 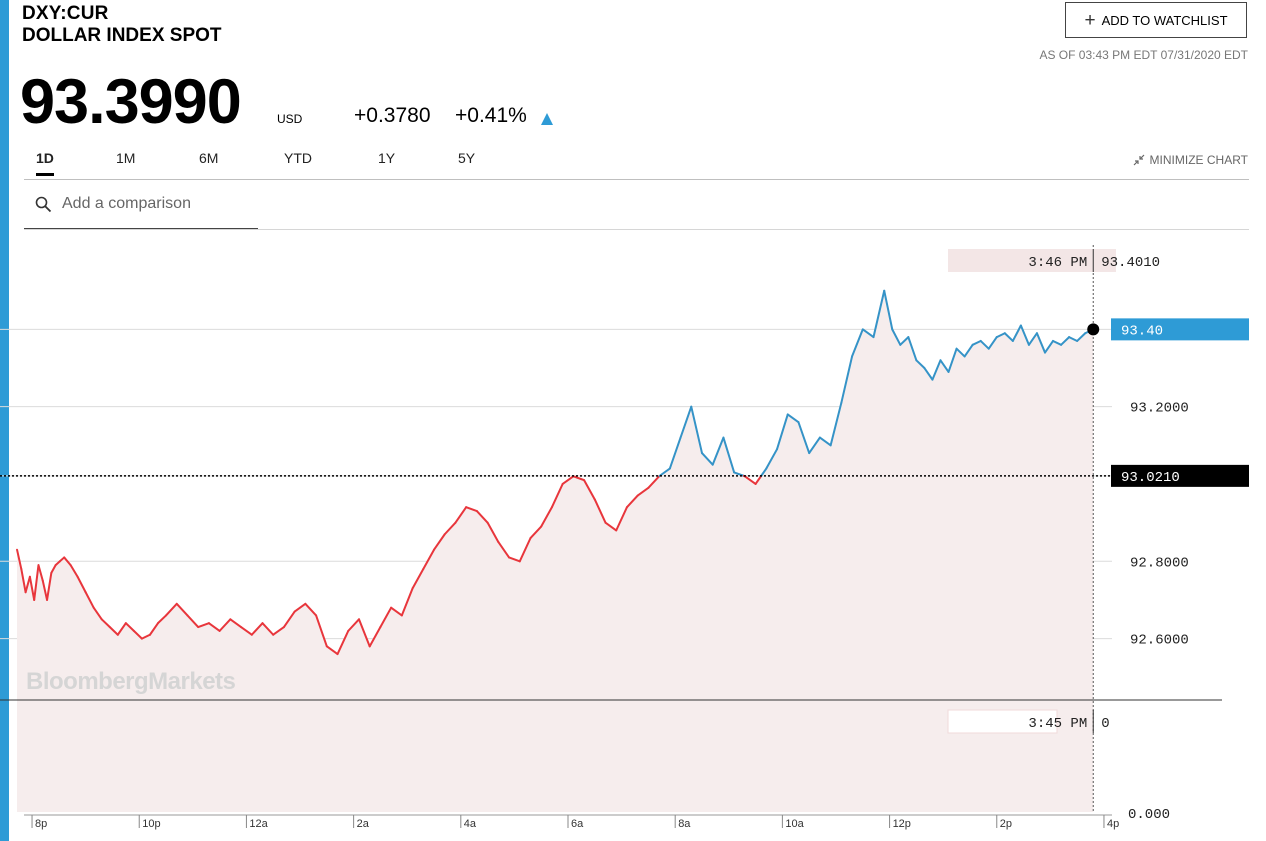 I want to click on x-tick-label: 10p, so click(x=151, y=824).